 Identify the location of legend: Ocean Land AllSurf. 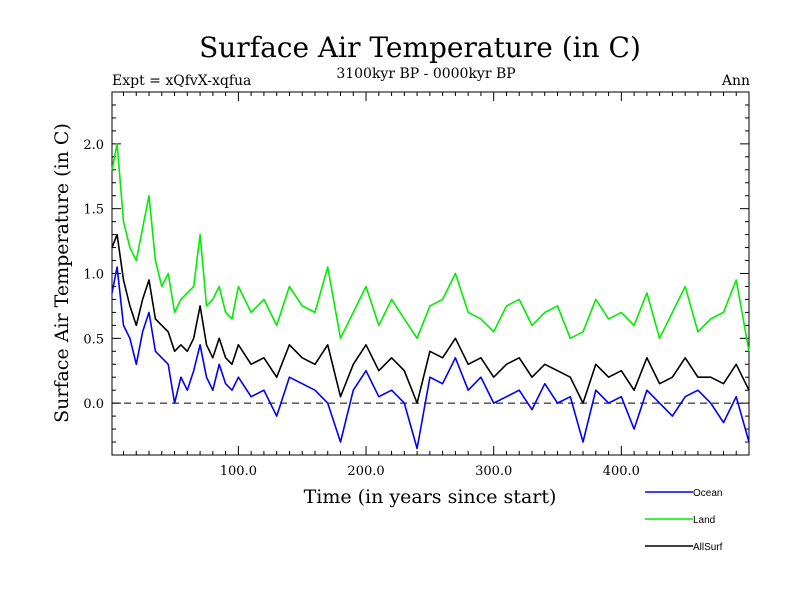
(684, 520).